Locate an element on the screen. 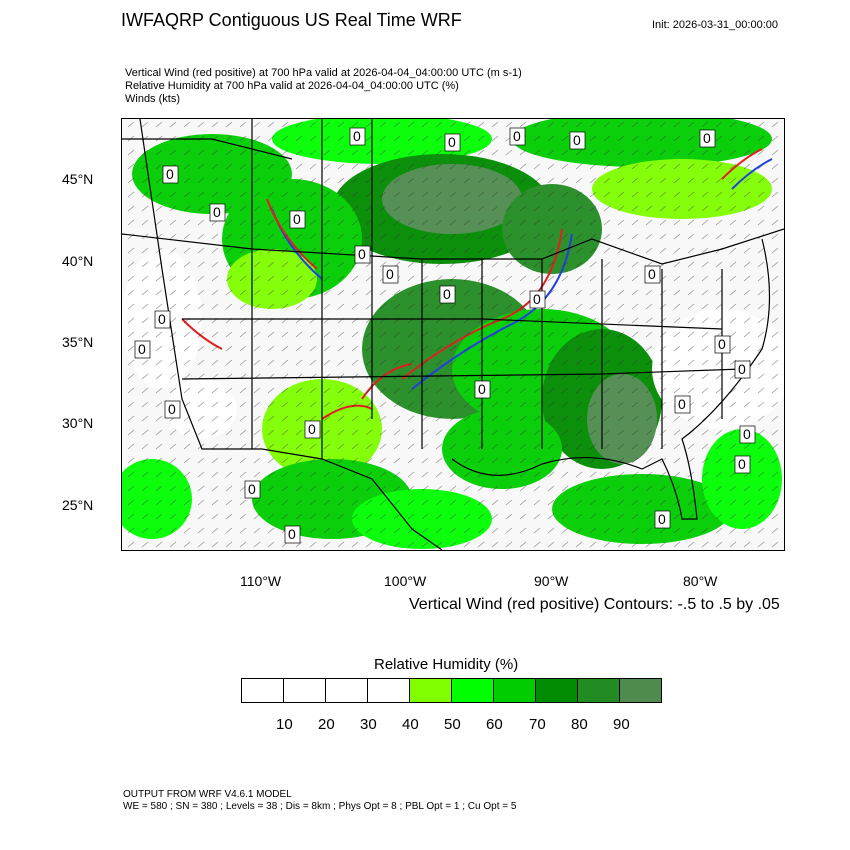  lon-label-110: 110°W is located at coordinates (261, 581).